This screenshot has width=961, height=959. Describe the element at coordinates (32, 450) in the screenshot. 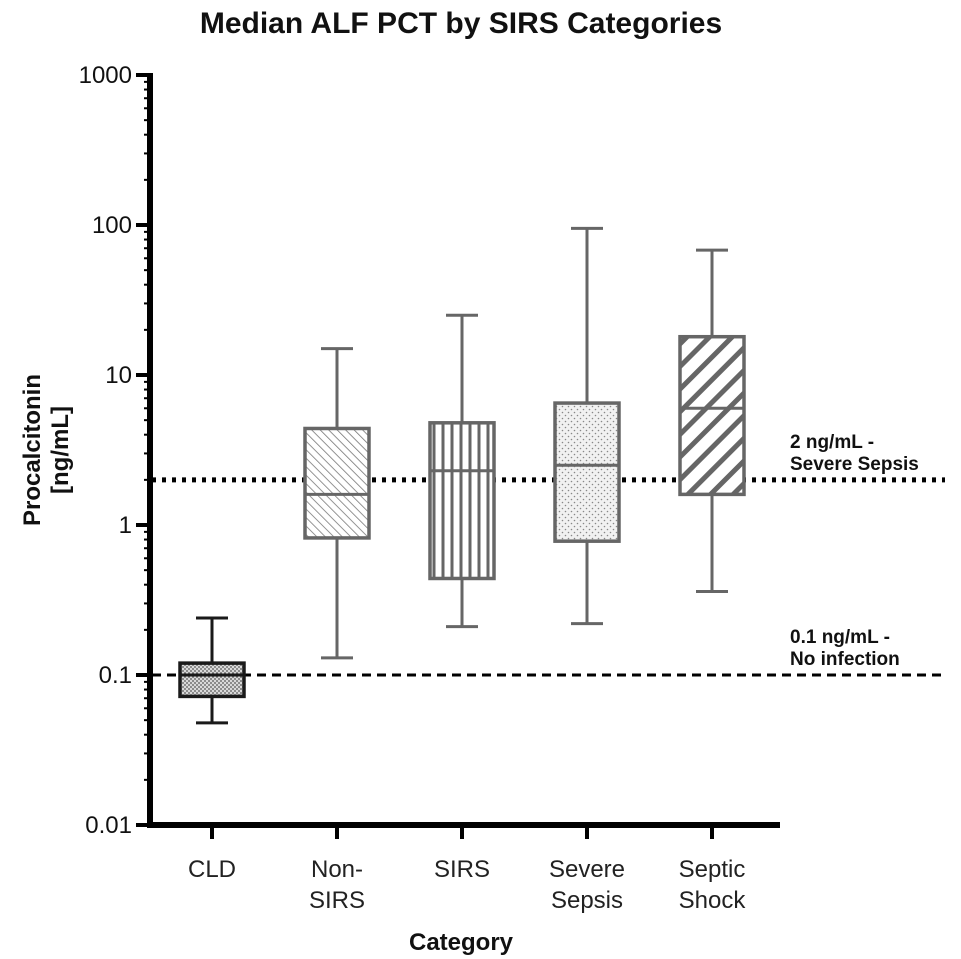

I see `y-axis-label-line-1: Procalcitonin` at that location.